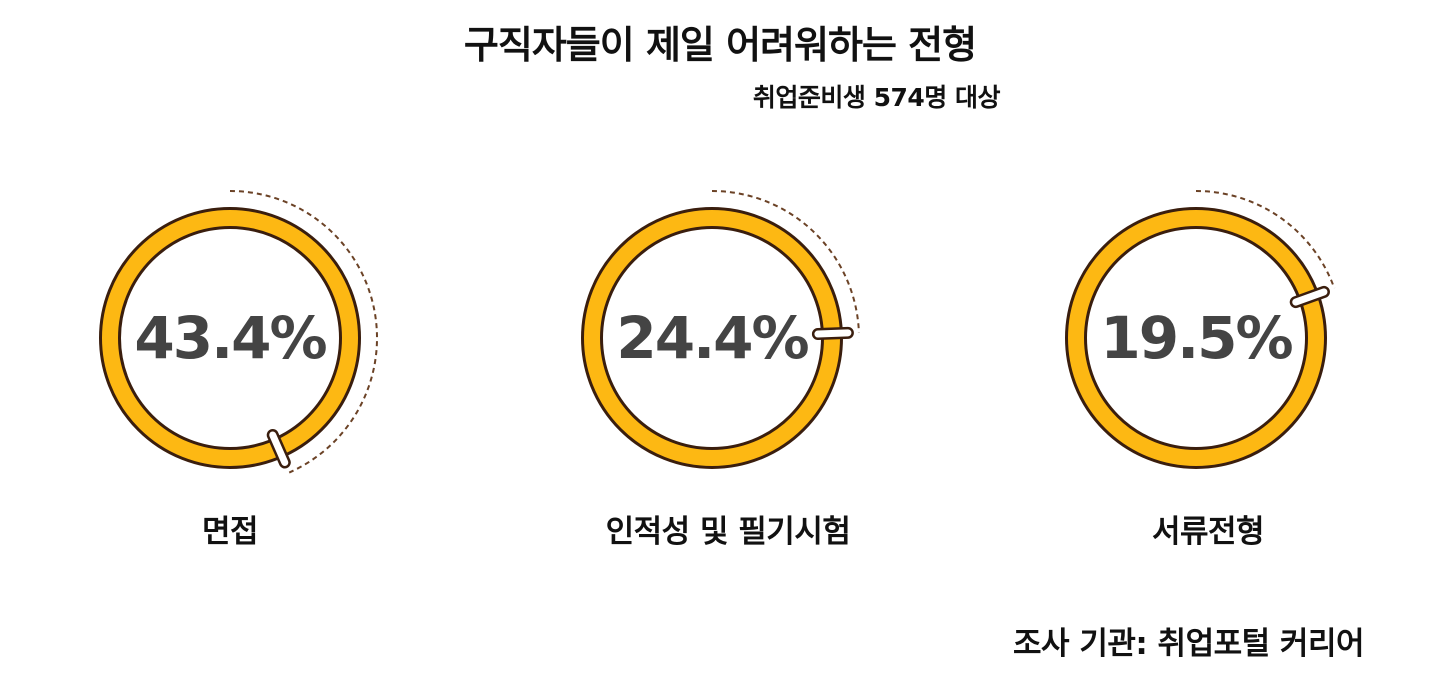 This screenshot has height=687, width=1440. I want to click on series-1-marker, so click(279, 448).